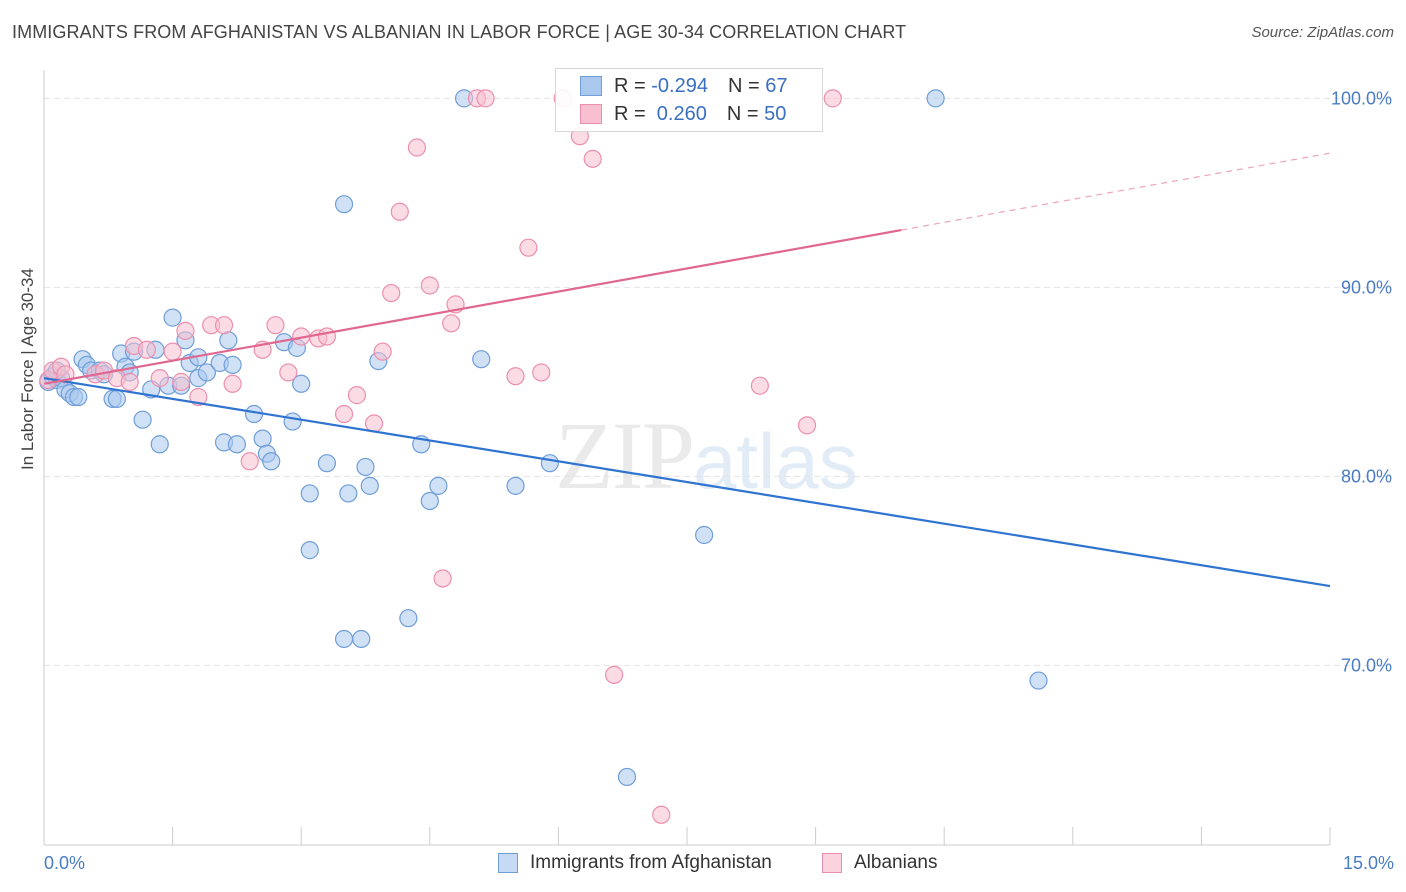  I want to click on y-tick-label: 100.0%, so click(1361, 98).